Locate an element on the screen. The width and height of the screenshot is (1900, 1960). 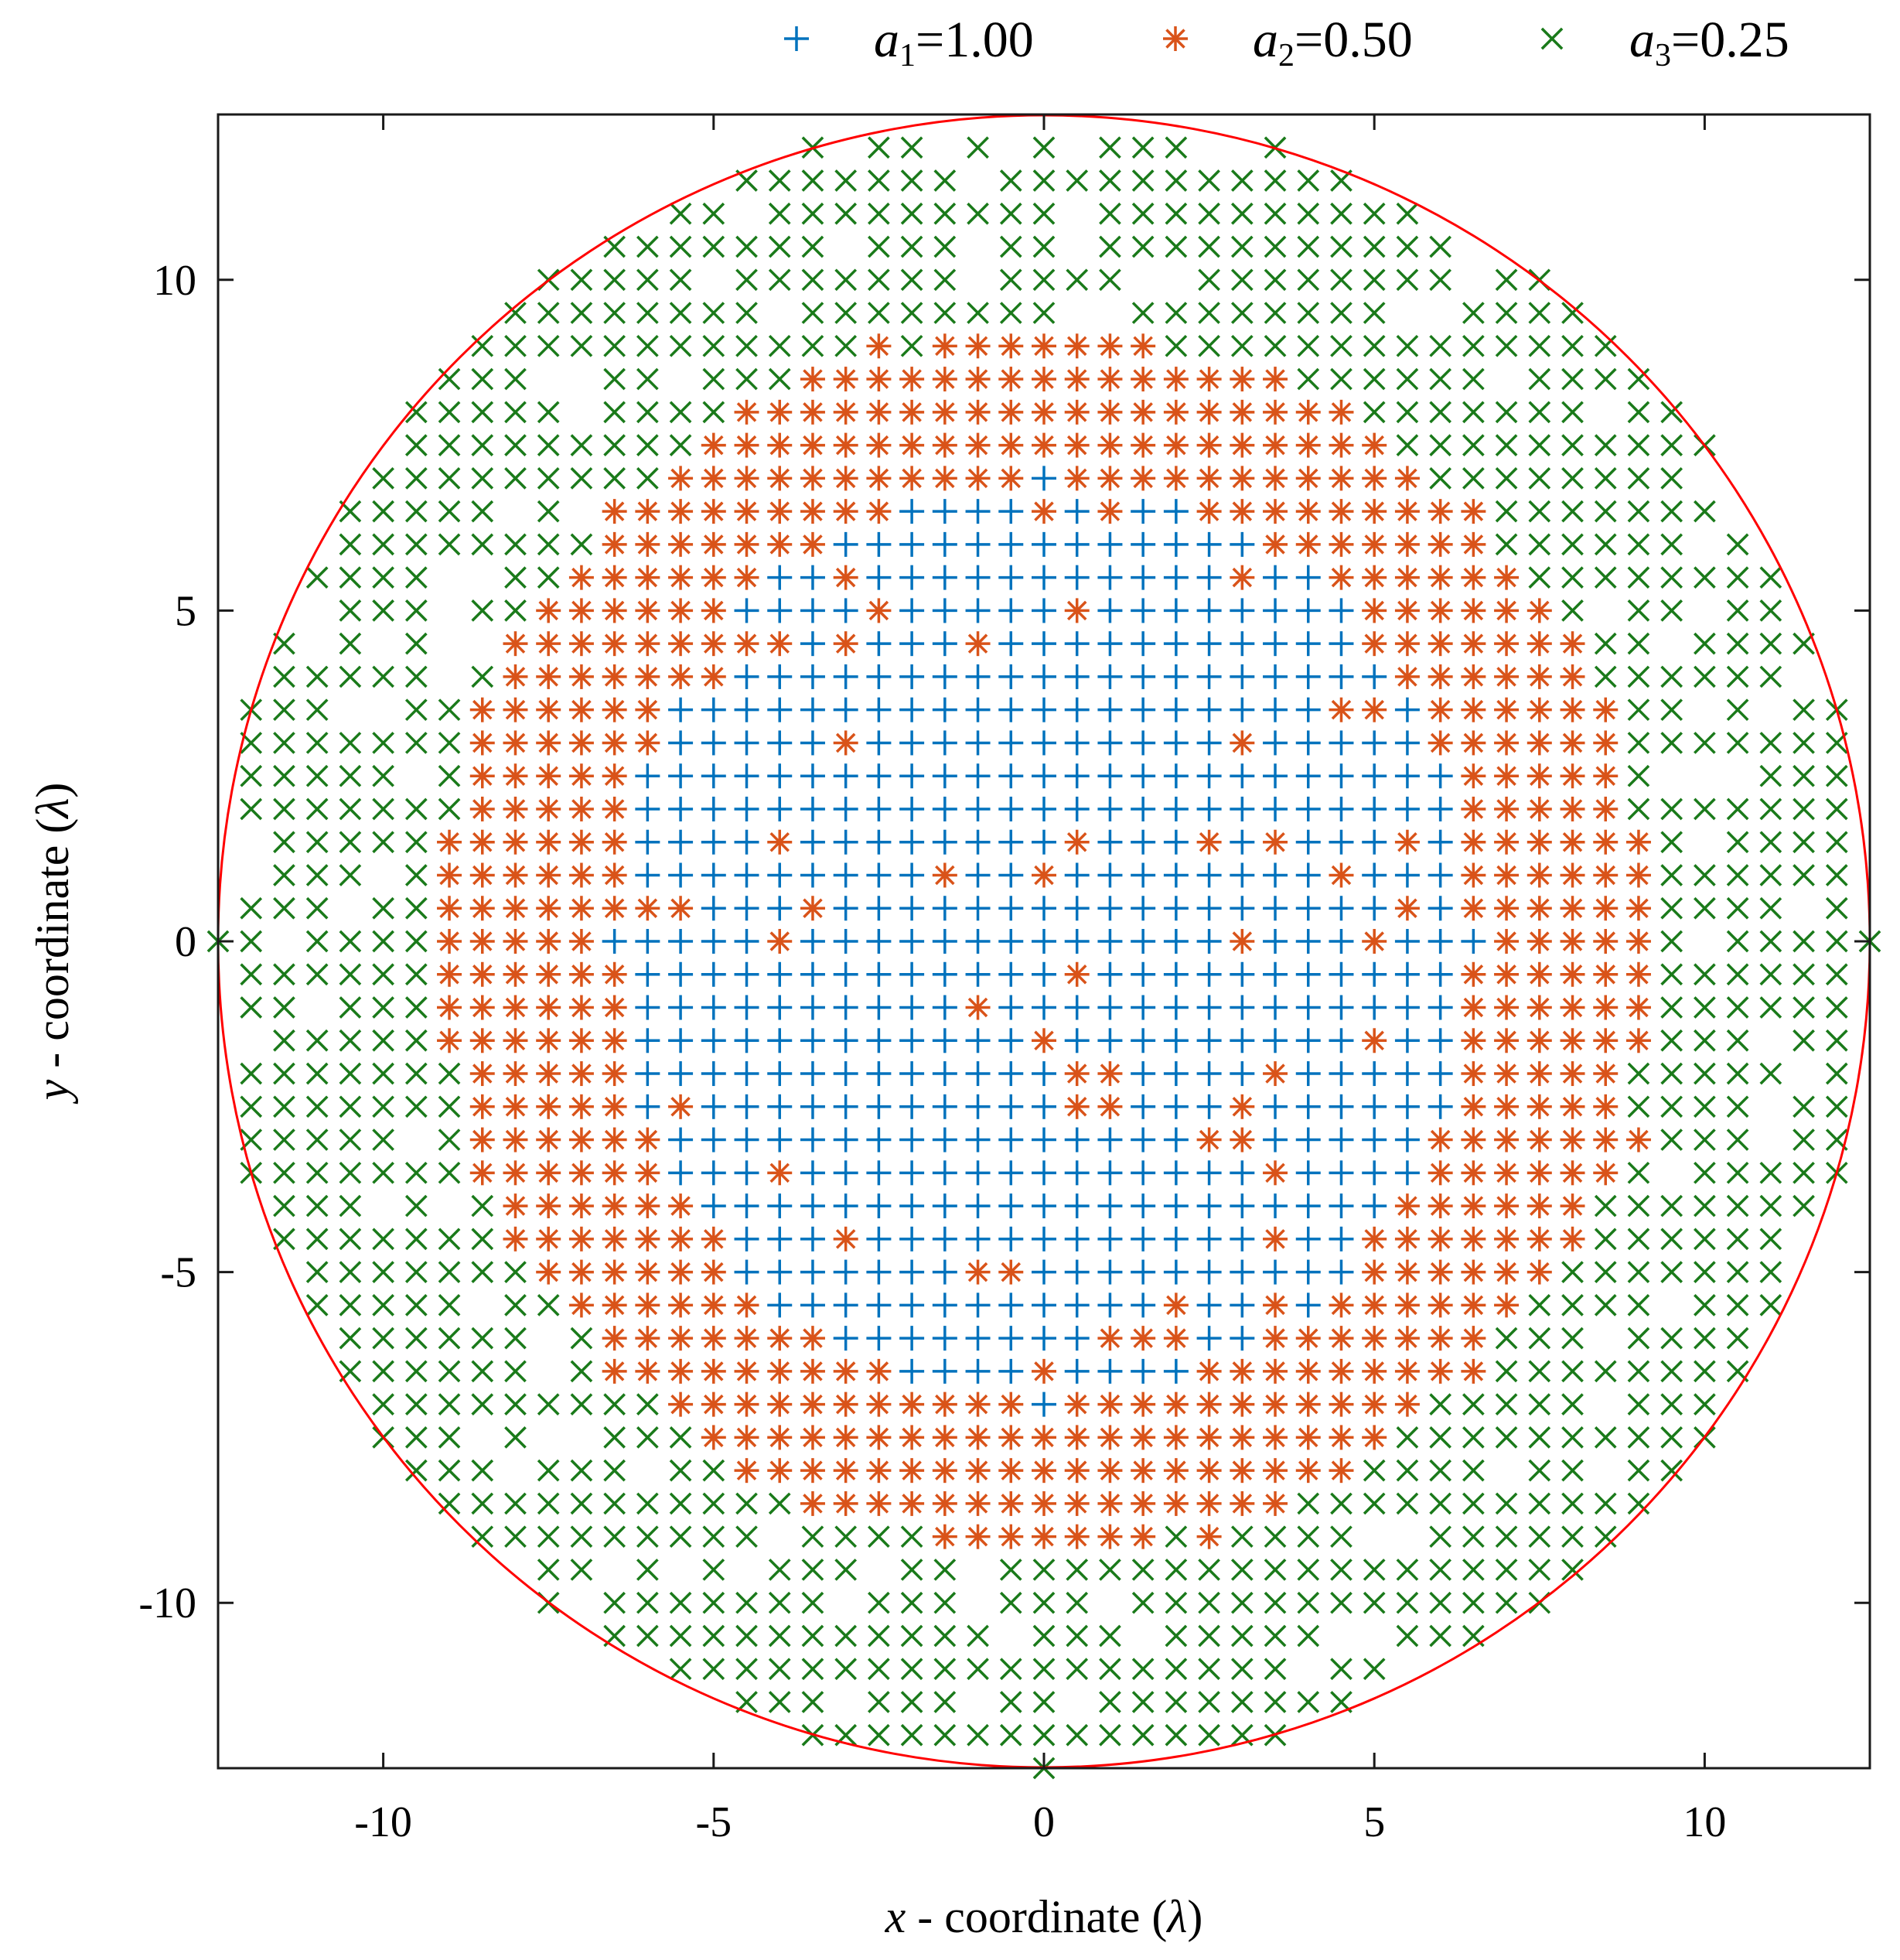
y-tick-label: 5 is located at coordinates (185, 611).